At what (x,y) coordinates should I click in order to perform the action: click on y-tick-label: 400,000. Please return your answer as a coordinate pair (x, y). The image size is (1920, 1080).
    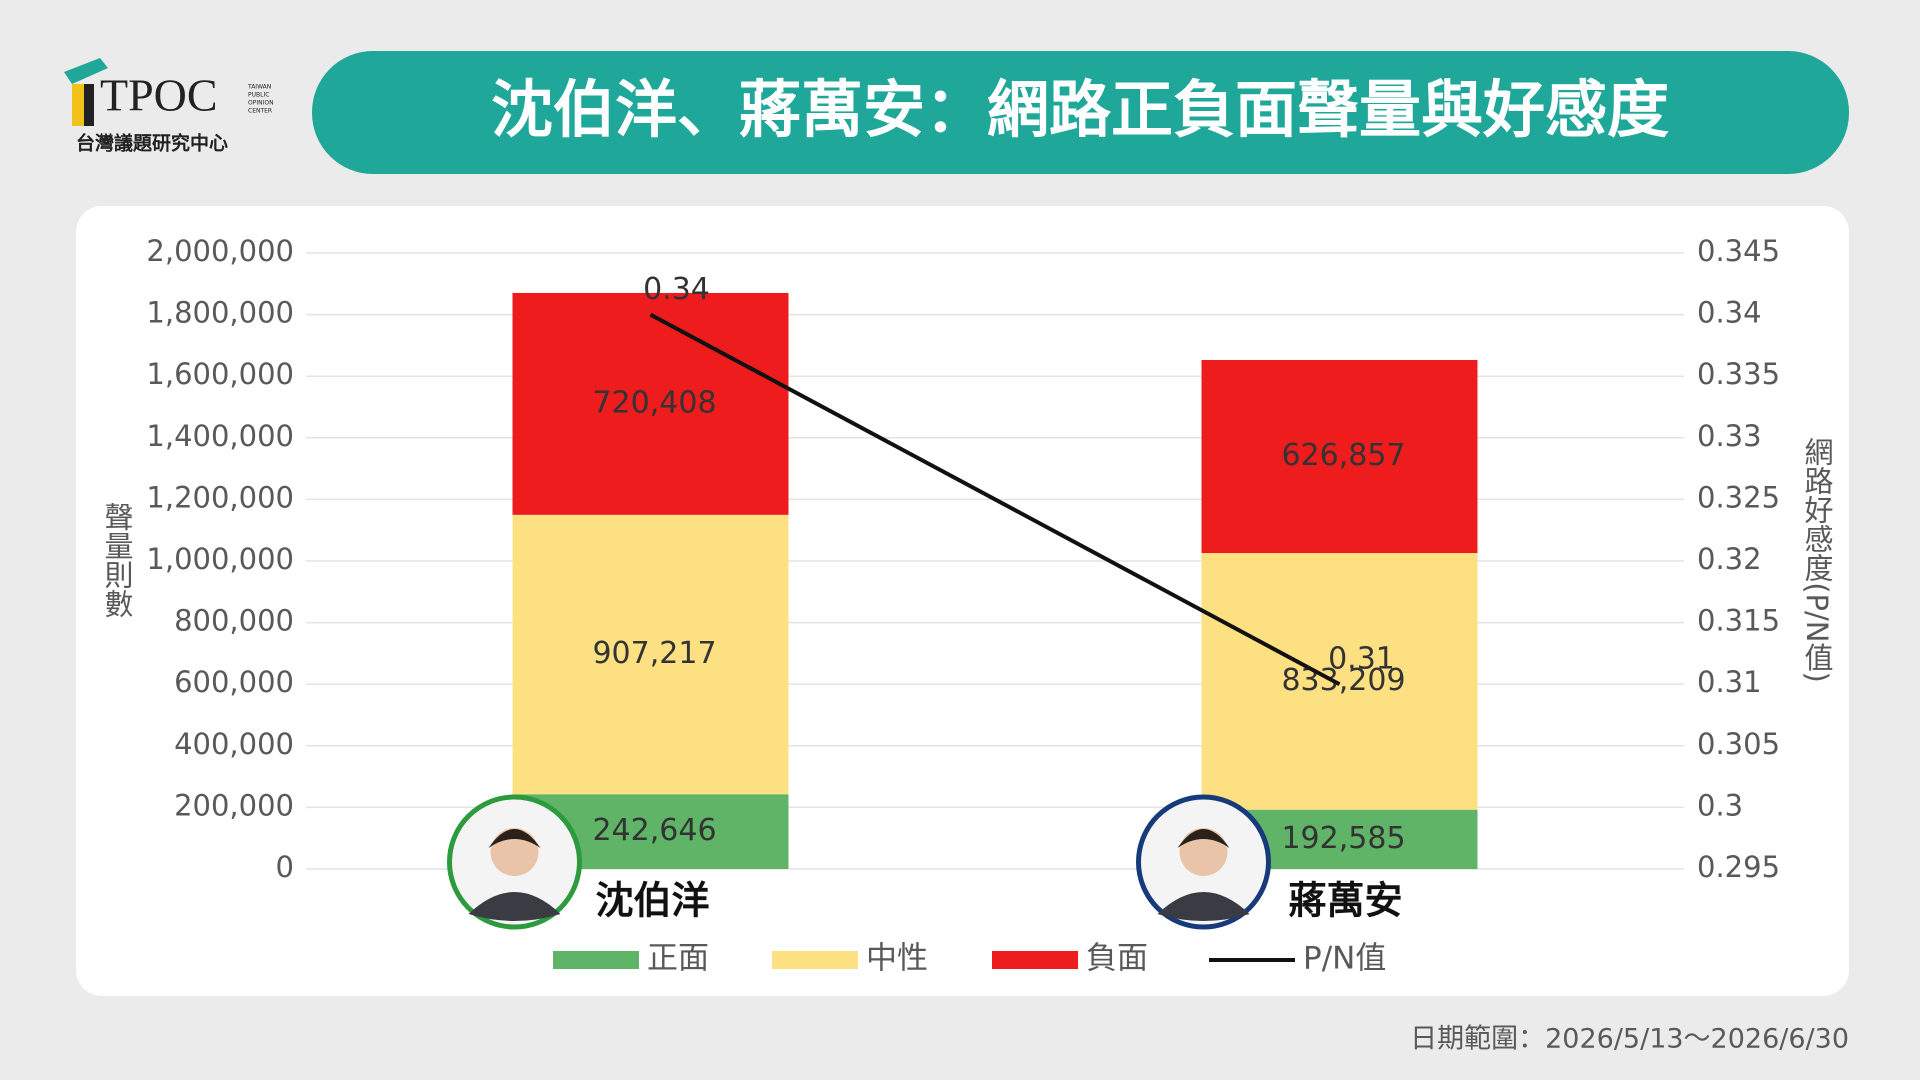
    Looking at the image, I should click on (234, 744).